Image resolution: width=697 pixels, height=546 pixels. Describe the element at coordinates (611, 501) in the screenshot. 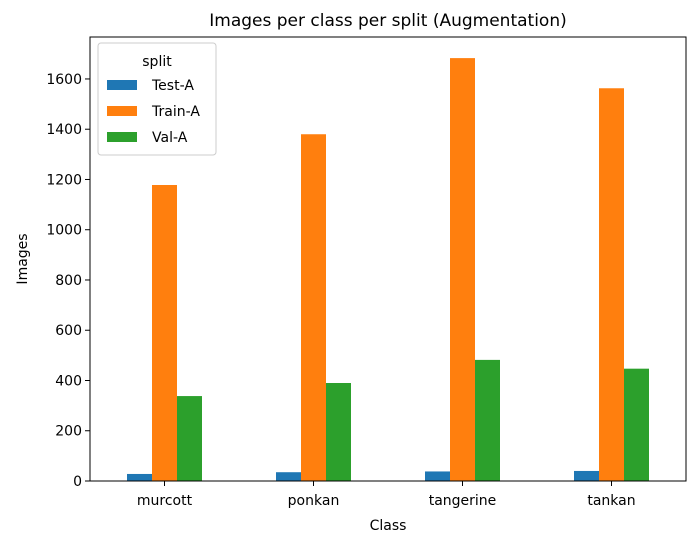

I see `x-tick-label-tankan: tankan` at that location.